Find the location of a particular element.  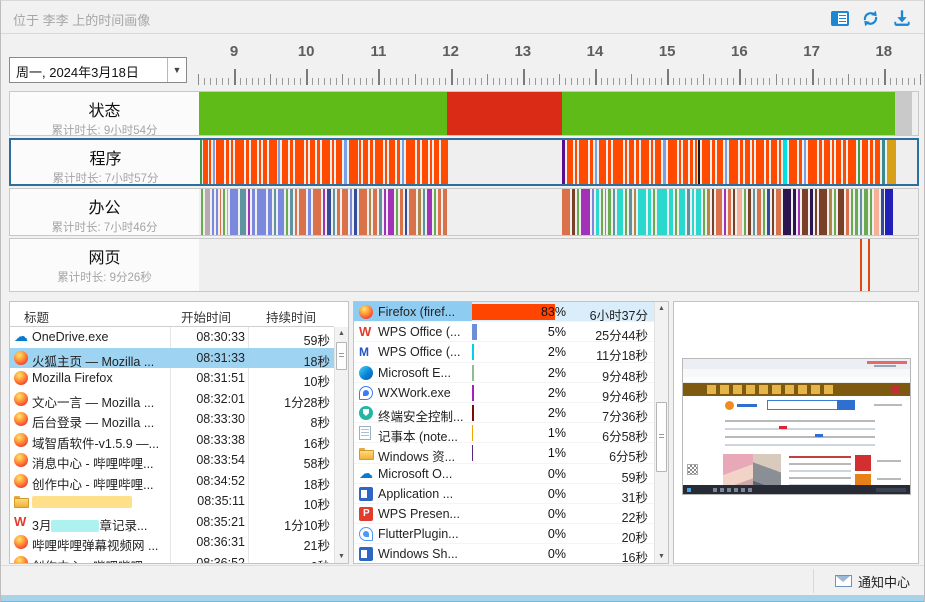

table-row: 创作中心 - 哔哩哔哩... 08:34:52 18秒 is located at coordinates (172, 481).